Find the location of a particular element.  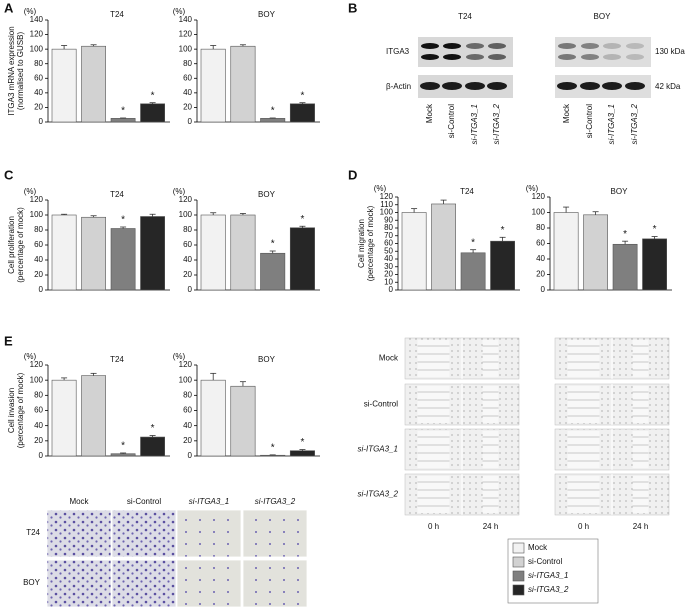

panel-label: C is located at coordinates (9, 174).